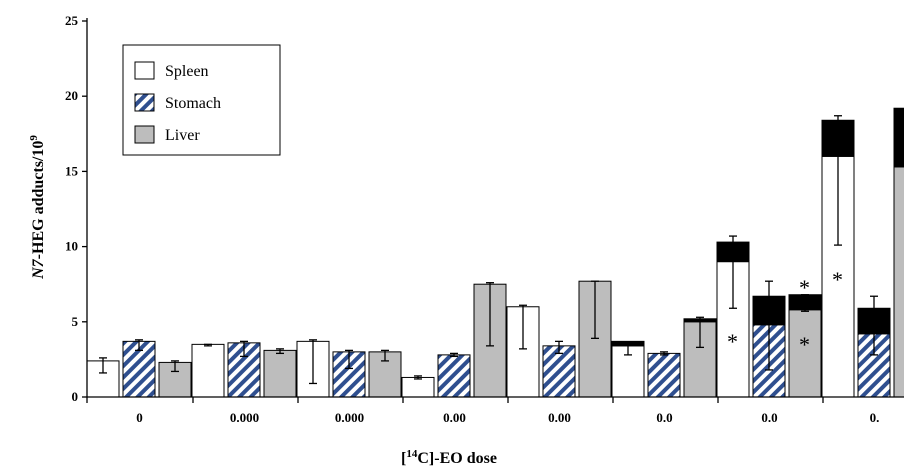  What do you see at coordinates (71, 246) in the screenshot?
I see `y-tick-label: 10` at bounding box center [71, 246].